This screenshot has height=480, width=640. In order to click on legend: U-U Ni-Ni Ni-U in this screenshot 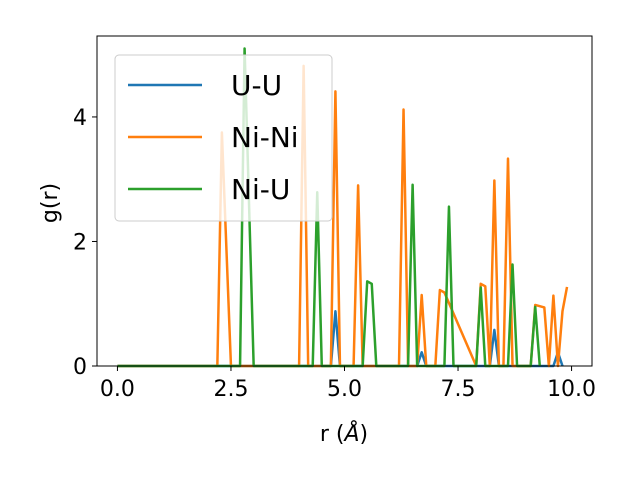, I will do `click(223, 138)`.